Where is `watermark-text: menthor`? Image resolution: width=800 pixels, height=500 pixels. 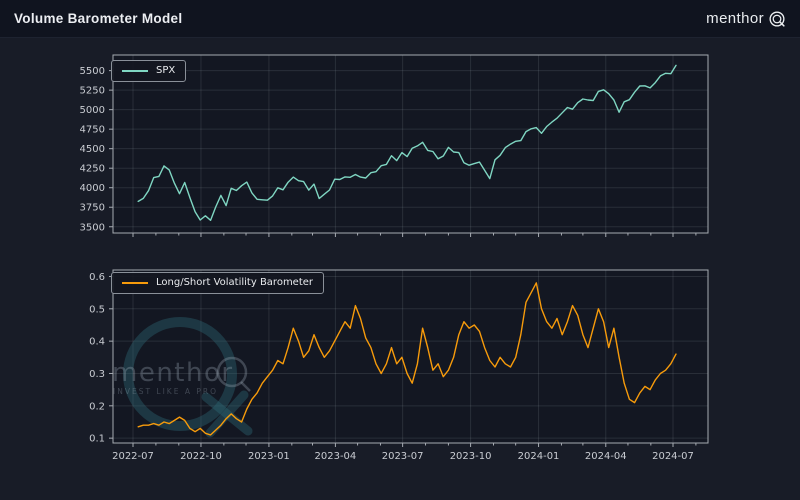 watermark-text: menthor is located at coordinates (173, 373).